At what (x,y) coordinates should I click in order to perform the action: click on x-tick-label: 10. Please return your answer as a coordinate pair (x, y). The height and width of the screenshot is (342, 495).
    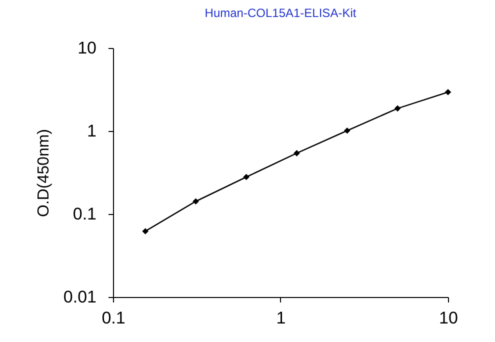
    Looking at the image, I should click on (448, 318).